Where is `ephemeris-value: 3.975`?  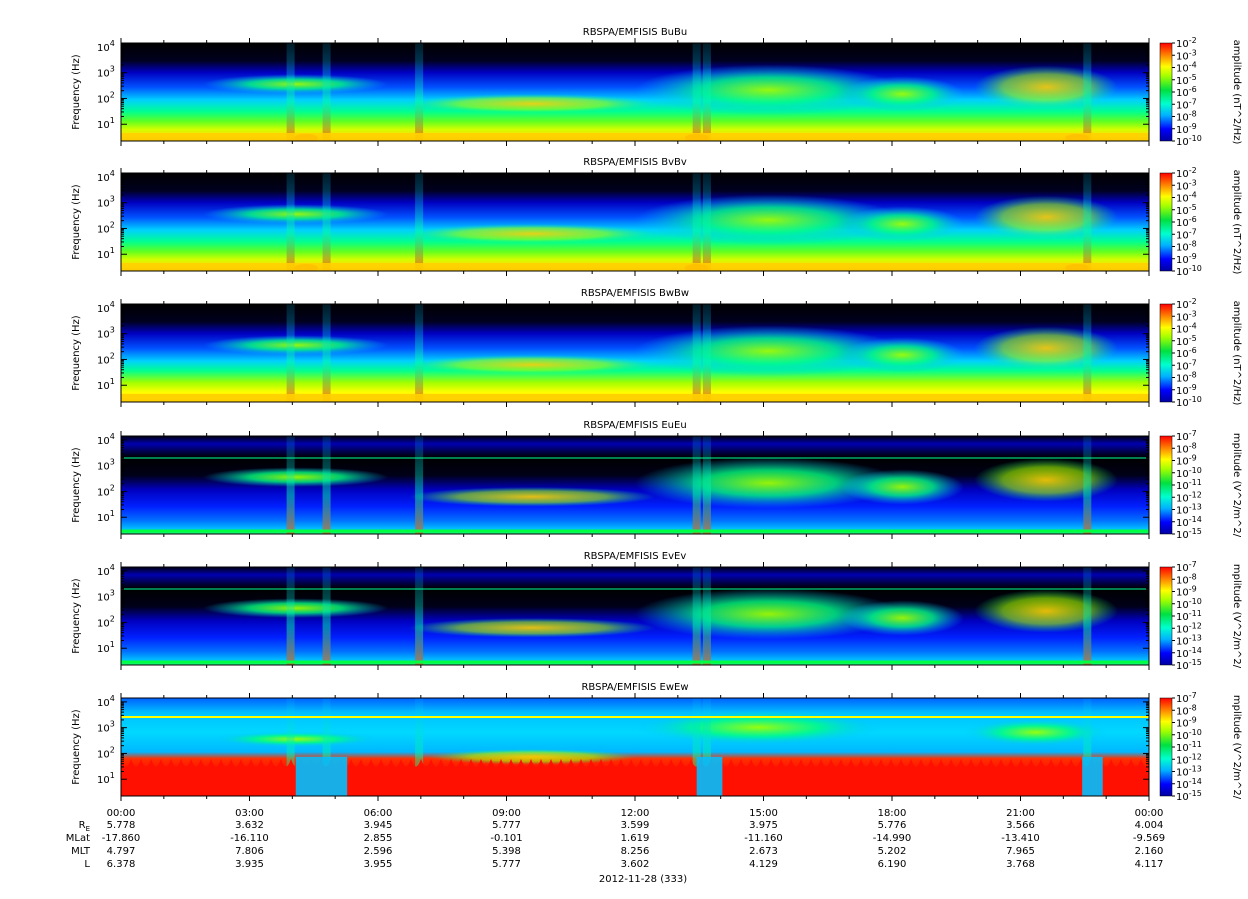
ephemeris-value: 3.975 is located at coordinates (763, 825).